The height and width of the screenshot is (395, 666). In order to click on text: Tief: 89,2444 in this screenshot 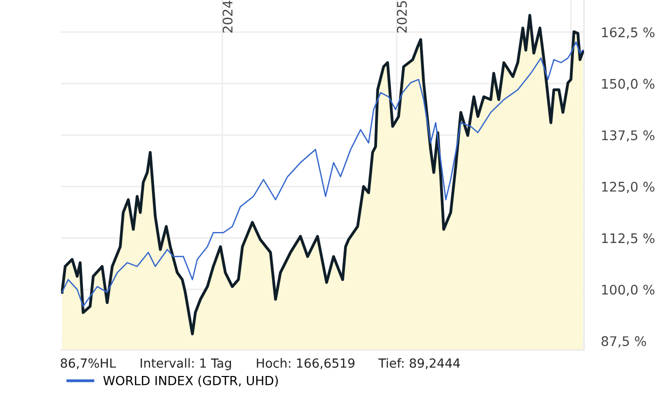, I will do `click(419, 364)`.